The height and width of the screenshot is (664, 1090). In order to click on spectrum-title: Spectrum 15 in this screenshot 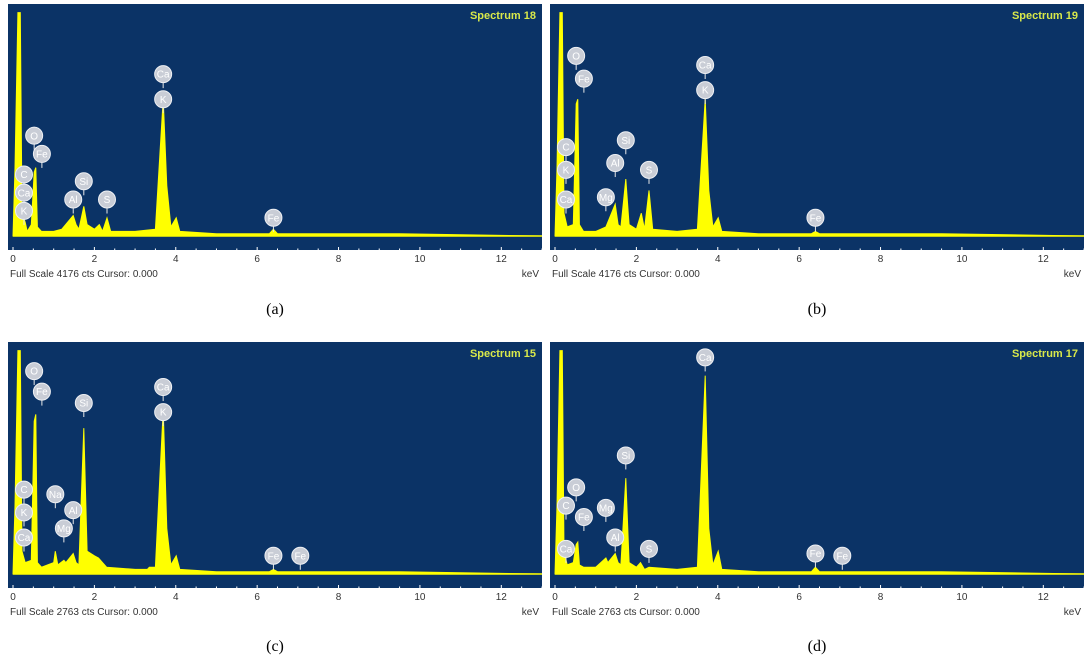, I will do `click(503, 354)`.